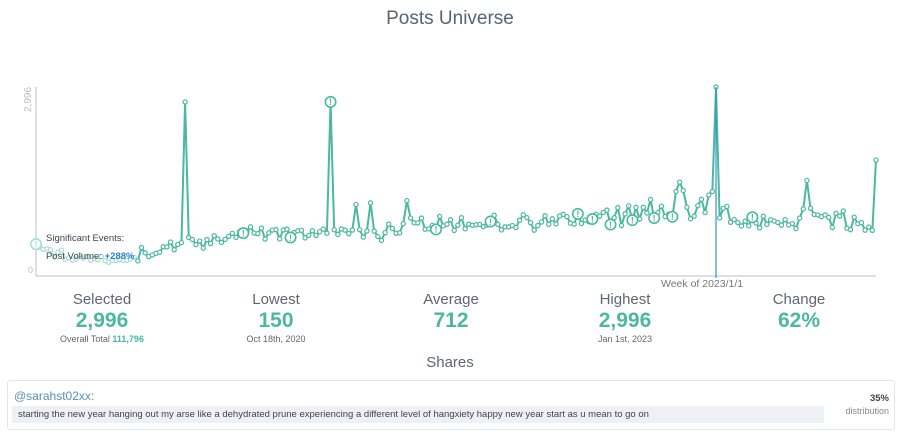 This screenshot has width=900, height=437. I want to click on stat-highest: Highest 2,996 Jan 1st, 2023, so click(625, 317).